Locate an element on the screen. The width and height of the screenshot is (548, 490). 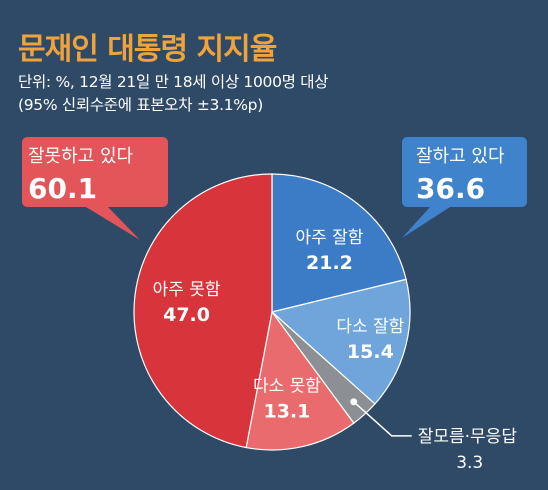
negative-callout-bubble is located at coordinates (95, 188).